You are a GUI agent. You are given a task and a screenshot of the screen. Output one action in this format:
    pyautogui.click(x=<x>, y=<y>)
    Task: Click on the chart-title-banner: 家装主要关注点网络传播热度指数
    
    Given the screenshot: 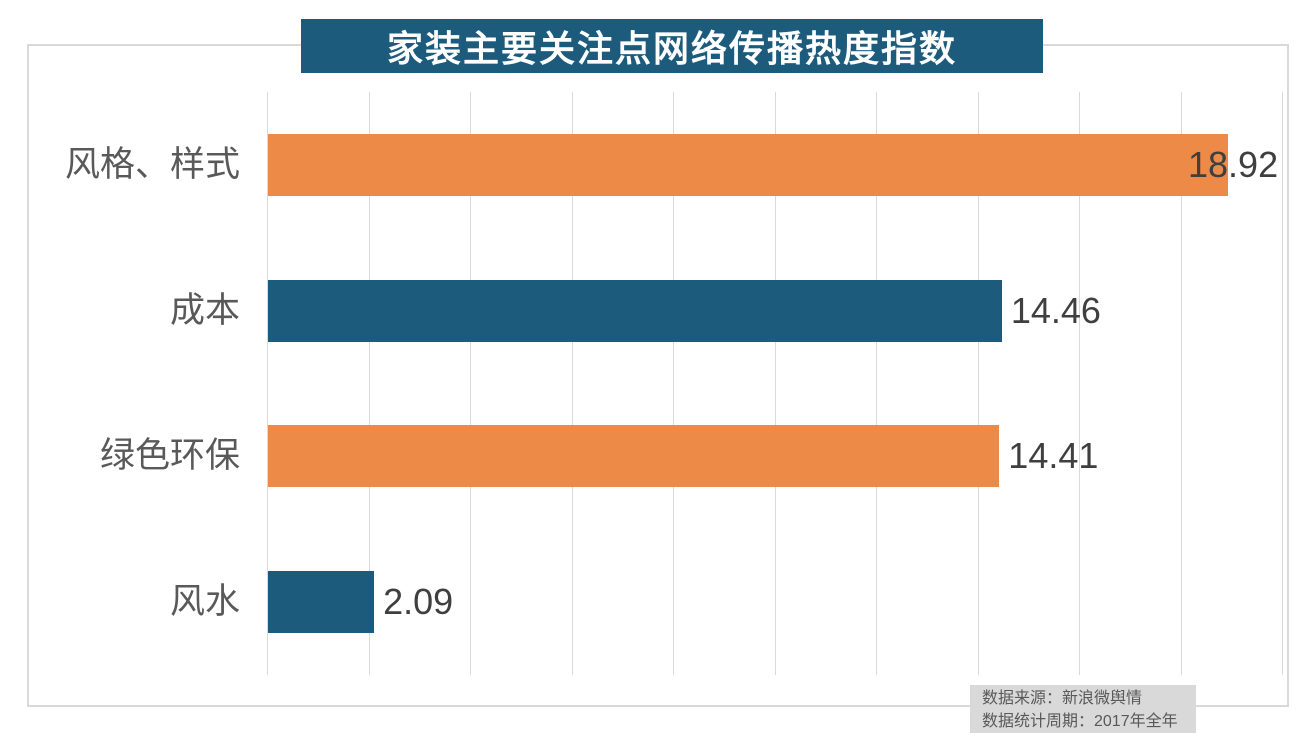 What is the action you would take?
    pyautogui.click(x=672, y=46)
    